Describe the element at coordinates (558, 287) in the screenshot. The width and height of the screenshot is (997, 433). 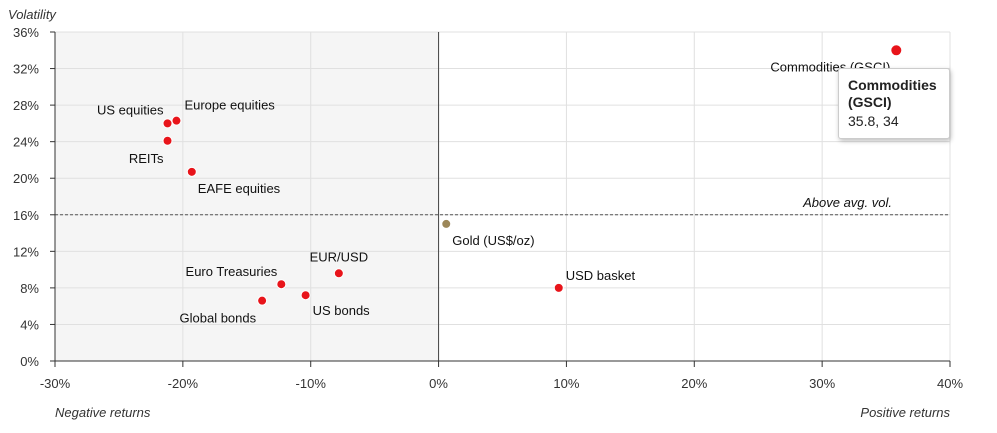
I see `point-usd-basket` at that location.